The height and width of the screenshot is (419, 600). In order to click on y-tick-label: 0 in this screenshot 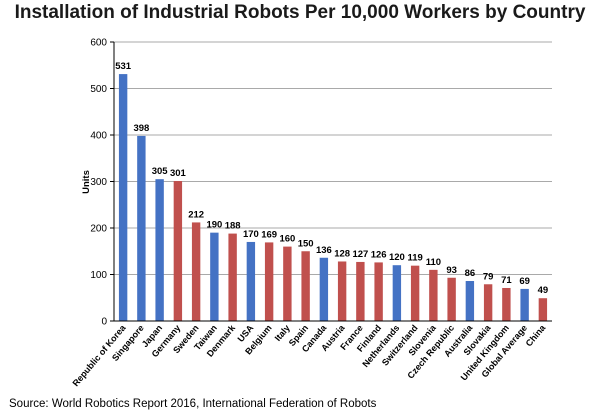, I will do `click(104, 322)`.